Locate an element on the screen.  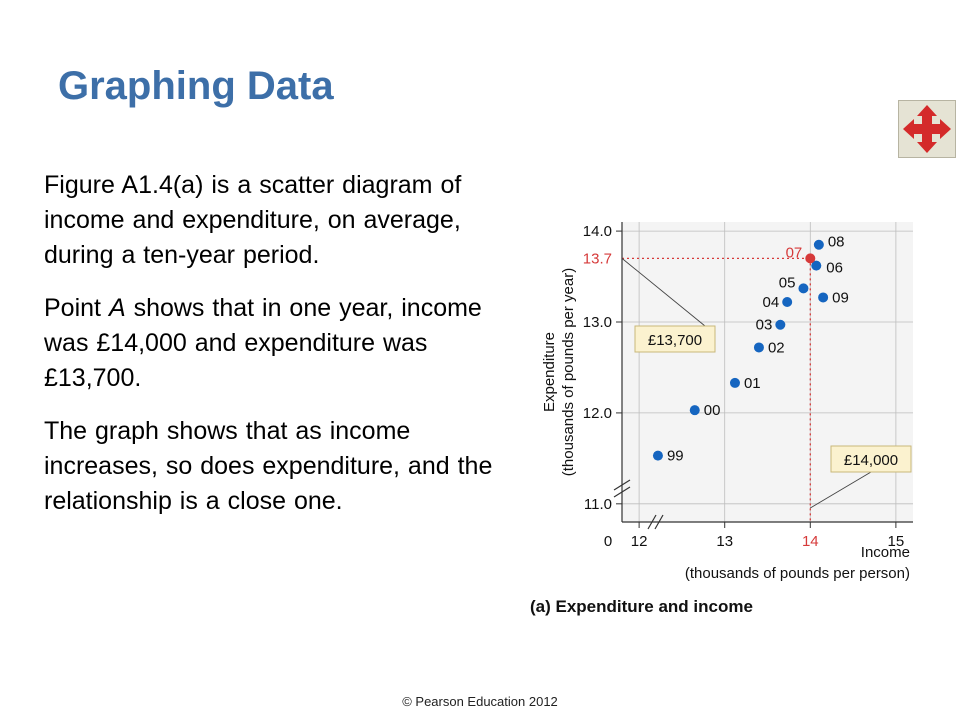
point-label-99: 99 is located at coordinates (675, 456).